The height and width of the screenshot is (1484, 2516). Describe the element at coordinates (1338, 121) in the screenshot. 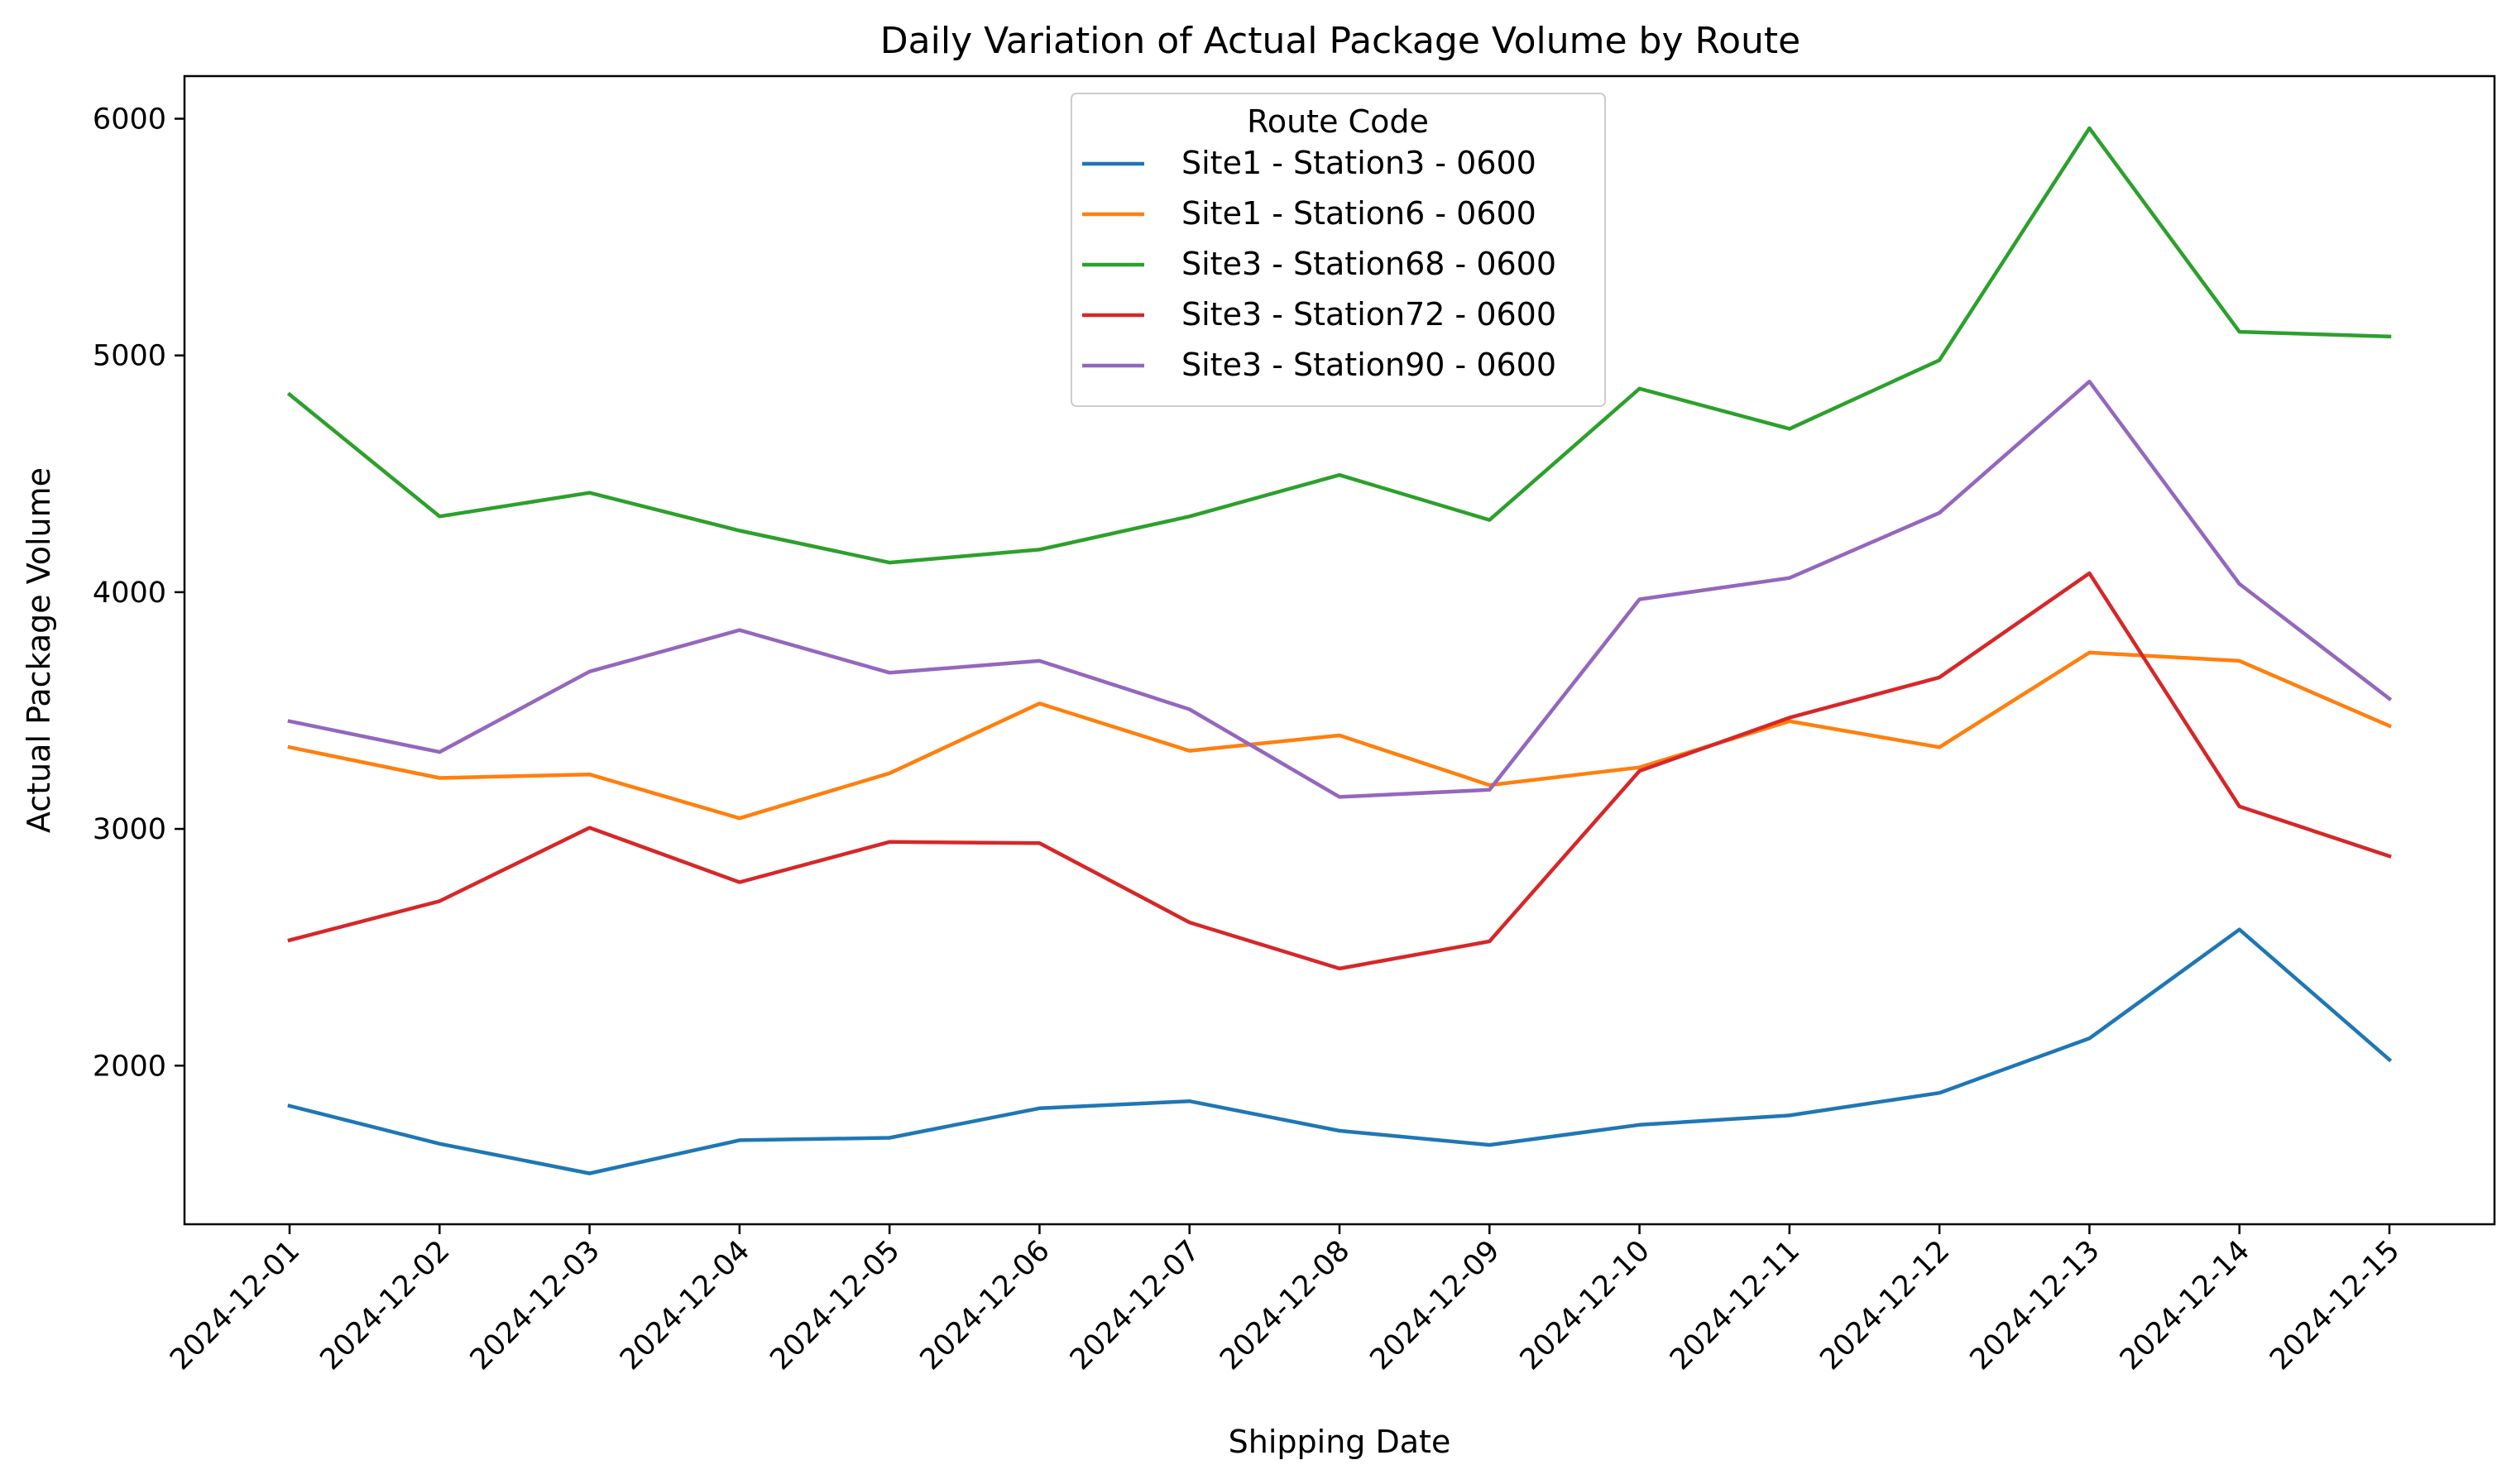

I see `legend-title: Route Code` at that location.